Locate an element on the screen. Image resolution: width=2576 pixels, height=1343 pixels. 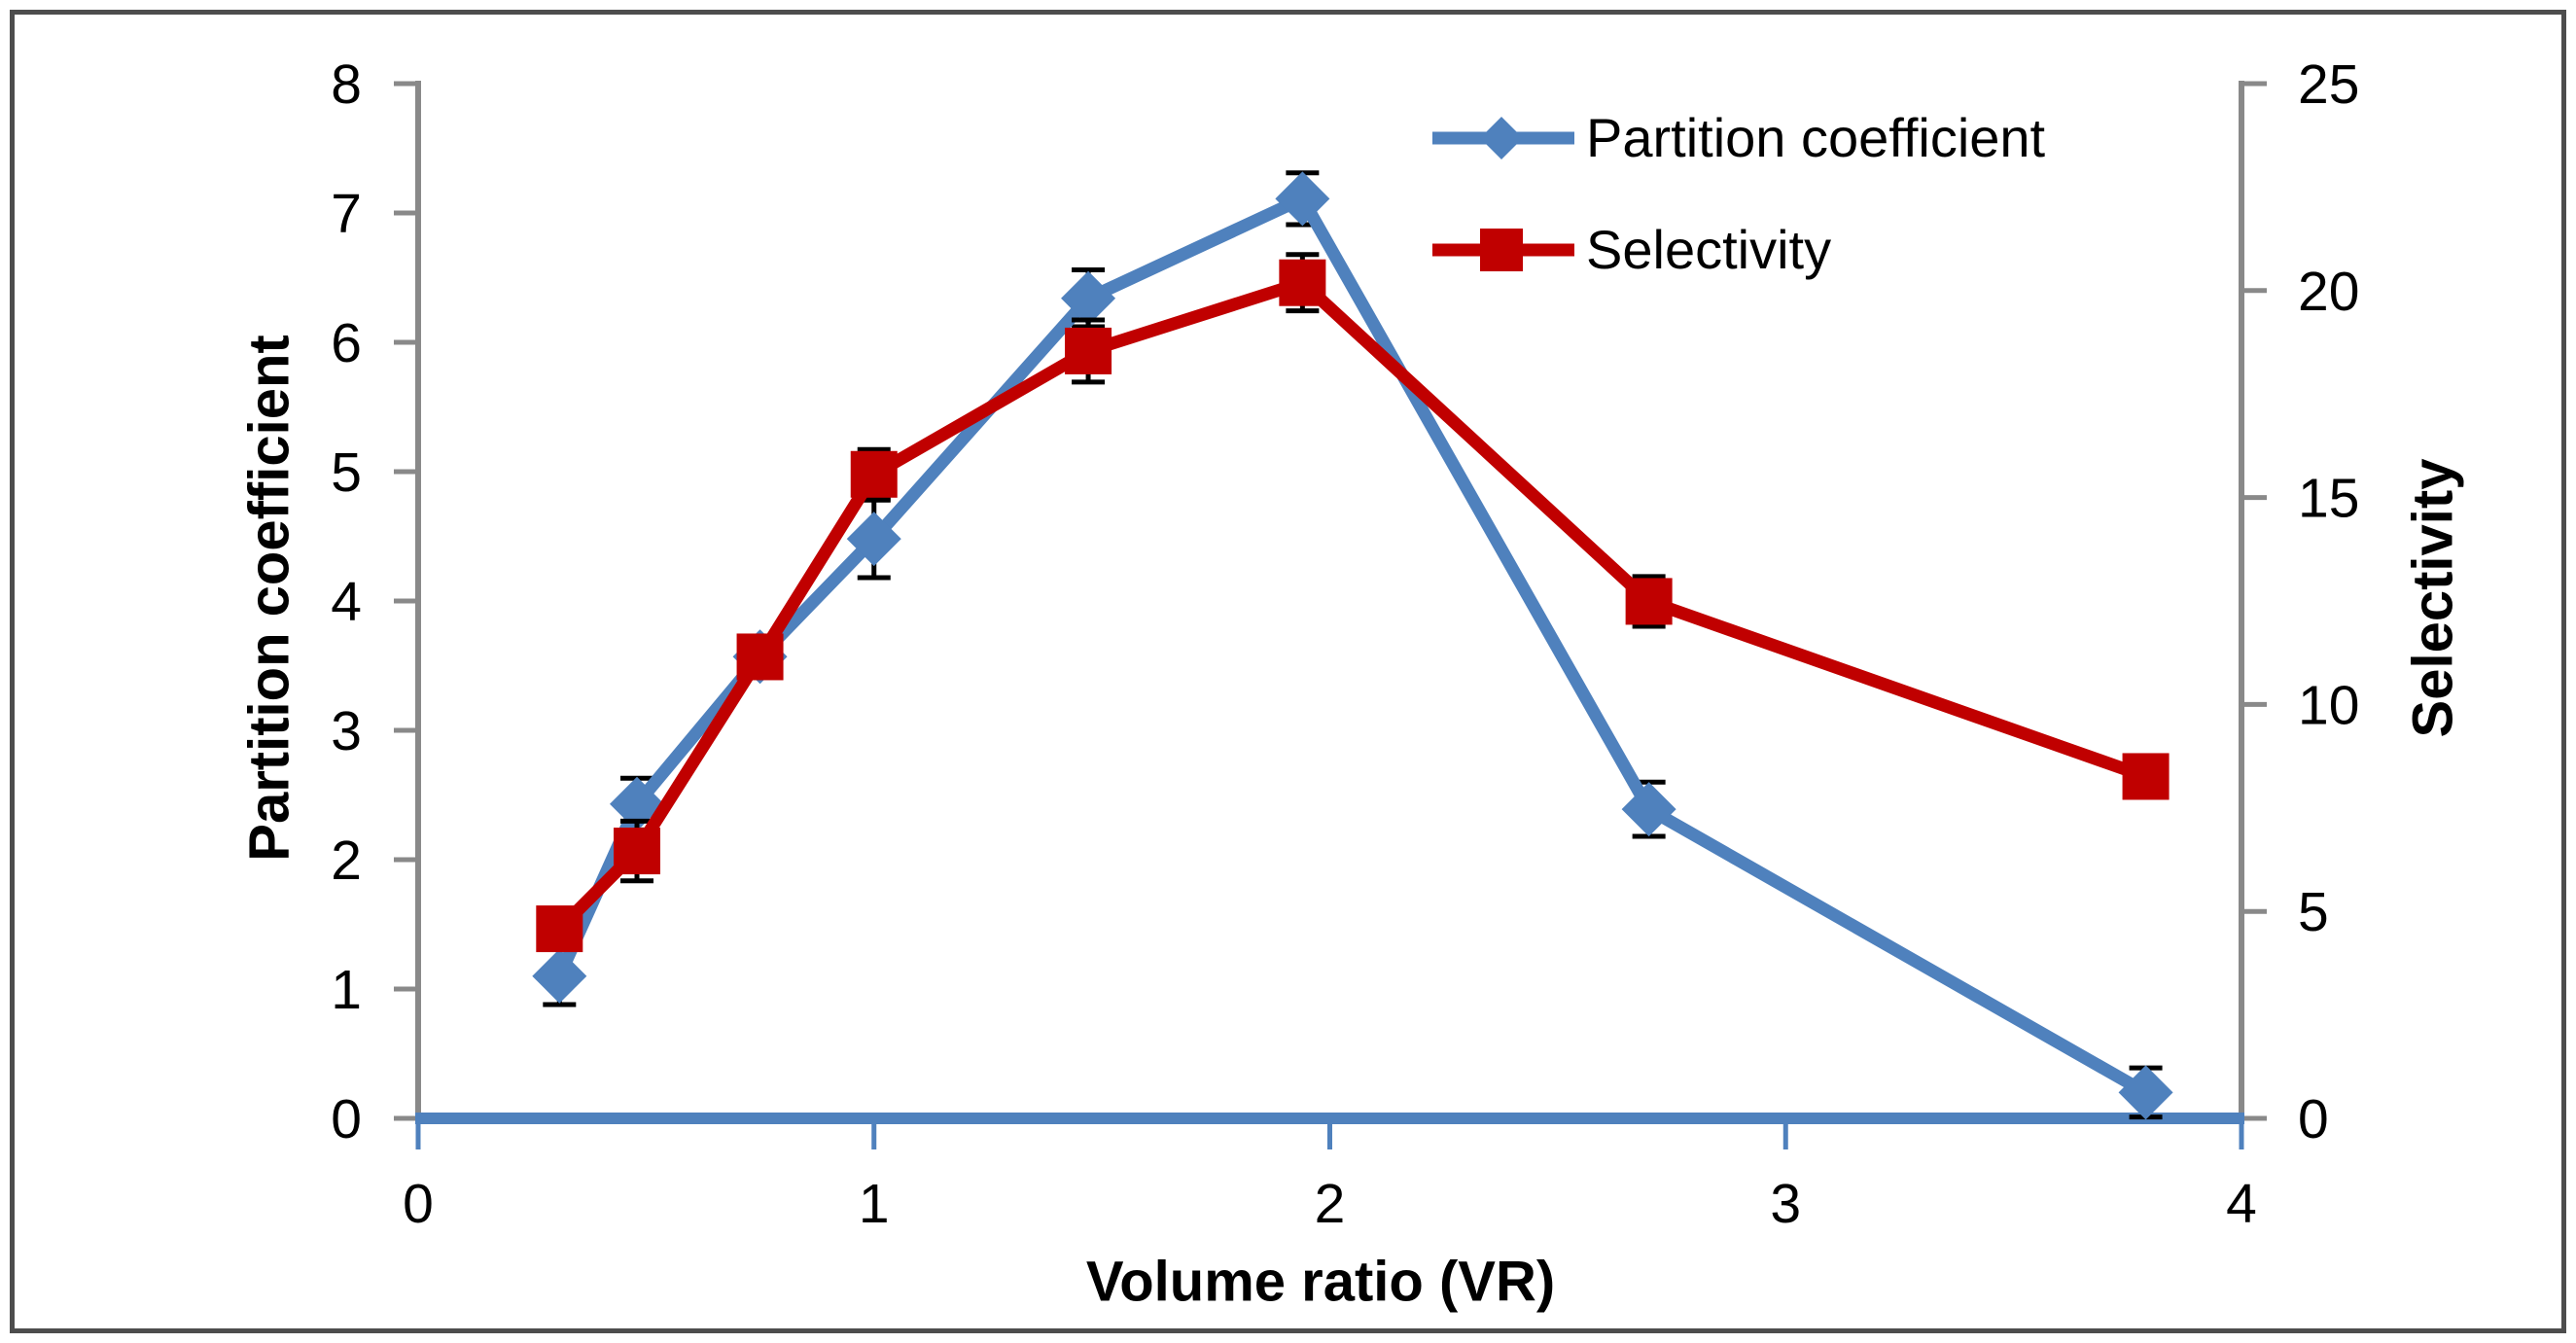
legend-marker-diamond is located at coordinates (1503, 138).